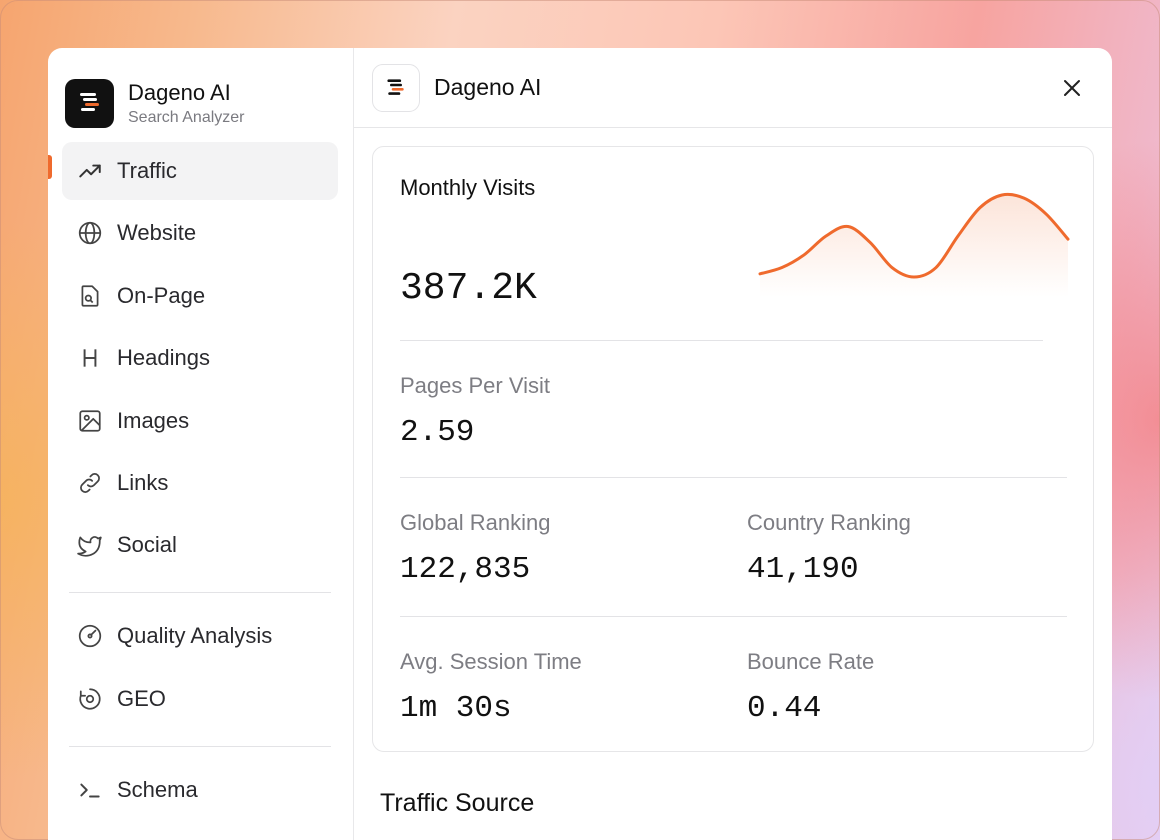 Image resolution: width=1160 pixels, height=840 pixels. I want to click on gauge-icon, so click(90, 636).